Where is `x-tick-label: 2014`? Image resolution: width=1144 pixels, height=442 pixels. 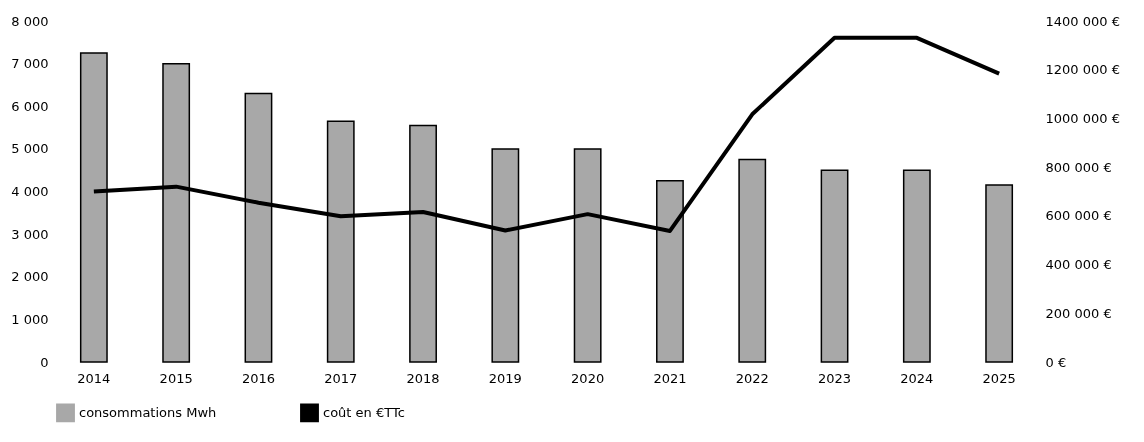
x-tick-label: 2014 is located at coordinates (94, 378).